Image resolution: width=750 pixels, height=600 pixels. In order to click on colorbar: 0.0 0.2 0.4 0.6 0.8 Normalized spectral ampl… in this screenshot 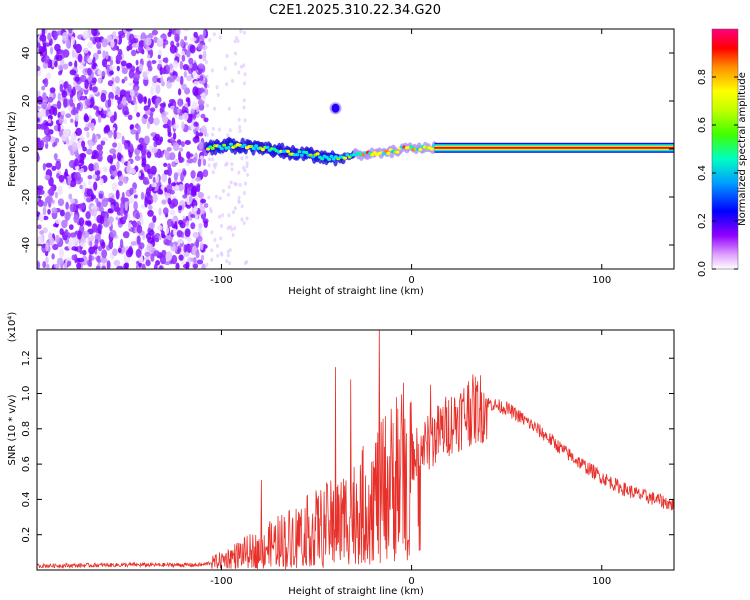, I will do `click(722, 152)`.